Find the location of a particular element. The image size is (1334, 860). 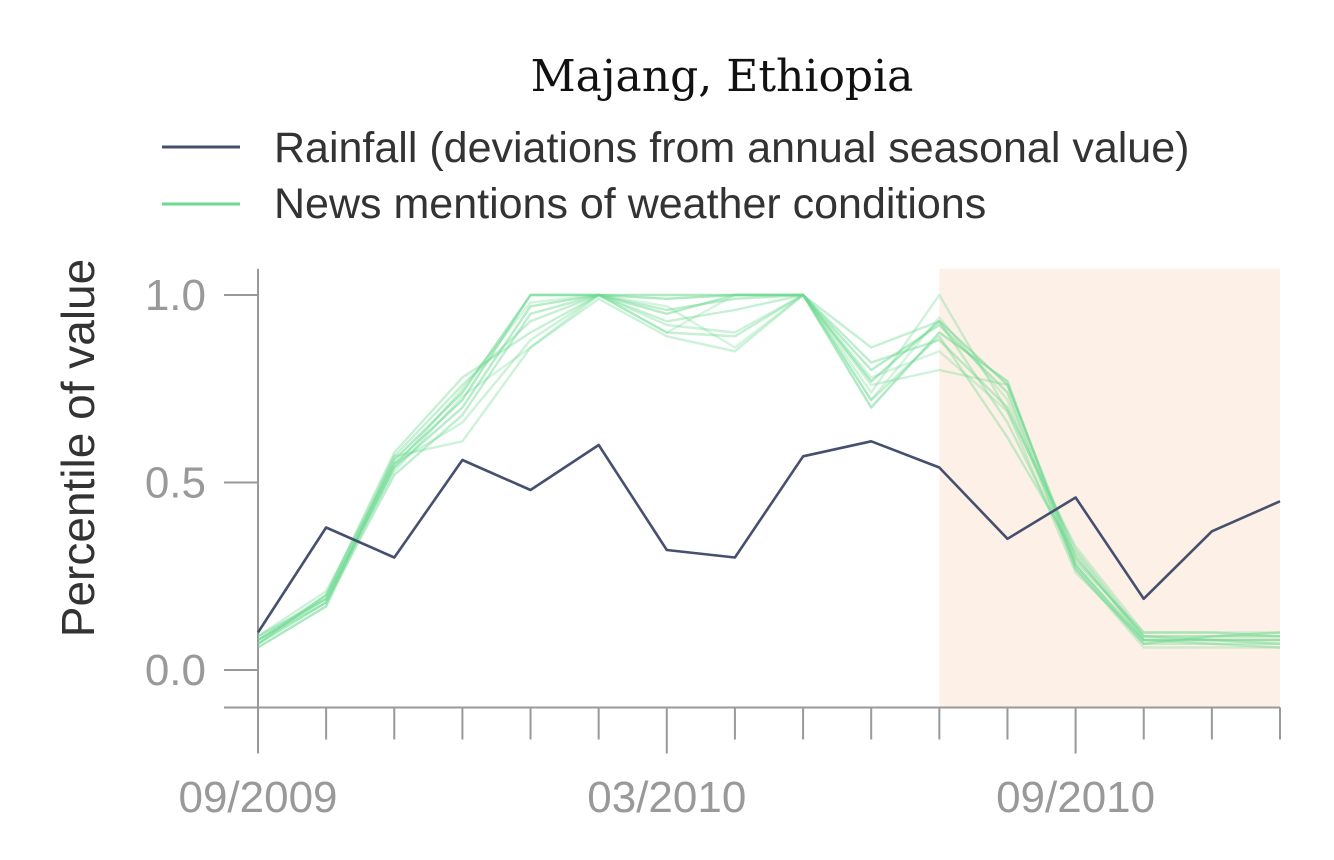

y-axis-label: Percentile of value is located at coordinates (78, 448).